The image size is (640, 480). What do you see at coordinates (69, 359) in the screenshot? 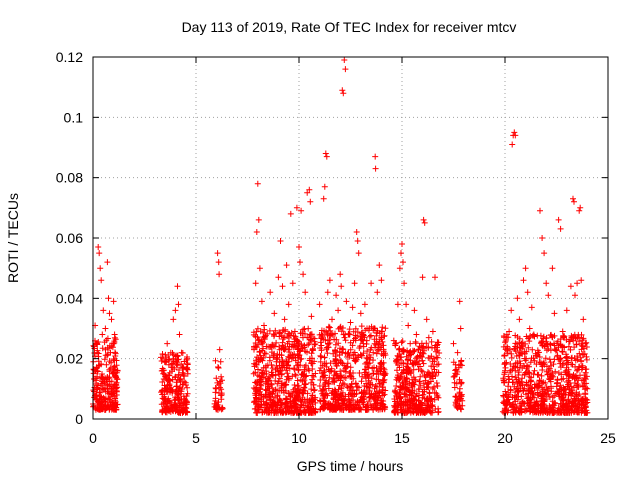
I see `y-tick-label: 0.02` at bounding box center [69, 359].